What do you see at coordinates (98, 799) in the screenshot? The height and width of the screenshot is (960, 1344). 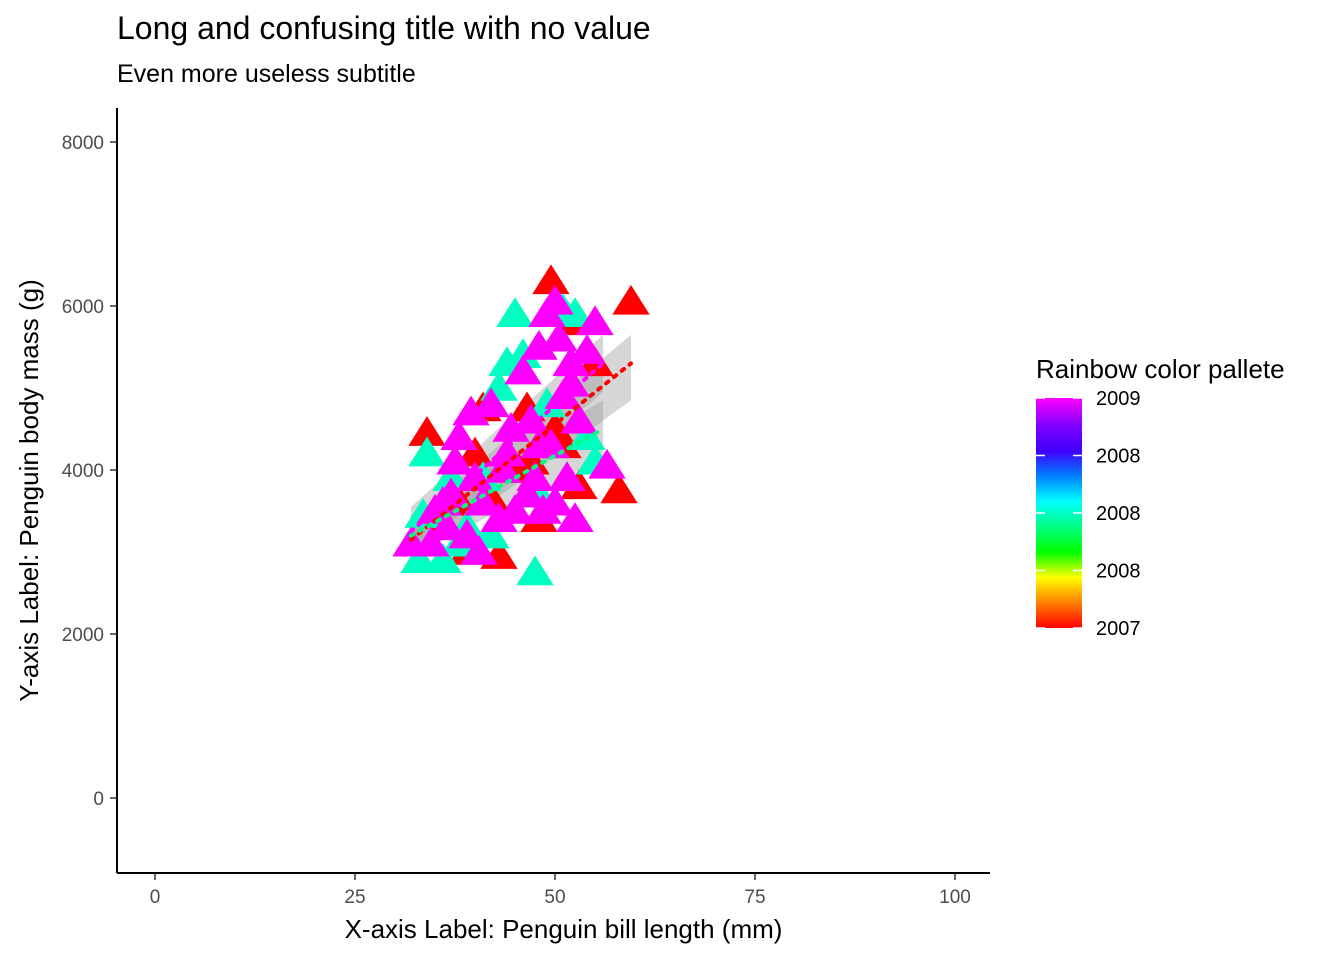 I see `y-tick-label: 0` at bounding box center [98, 799].